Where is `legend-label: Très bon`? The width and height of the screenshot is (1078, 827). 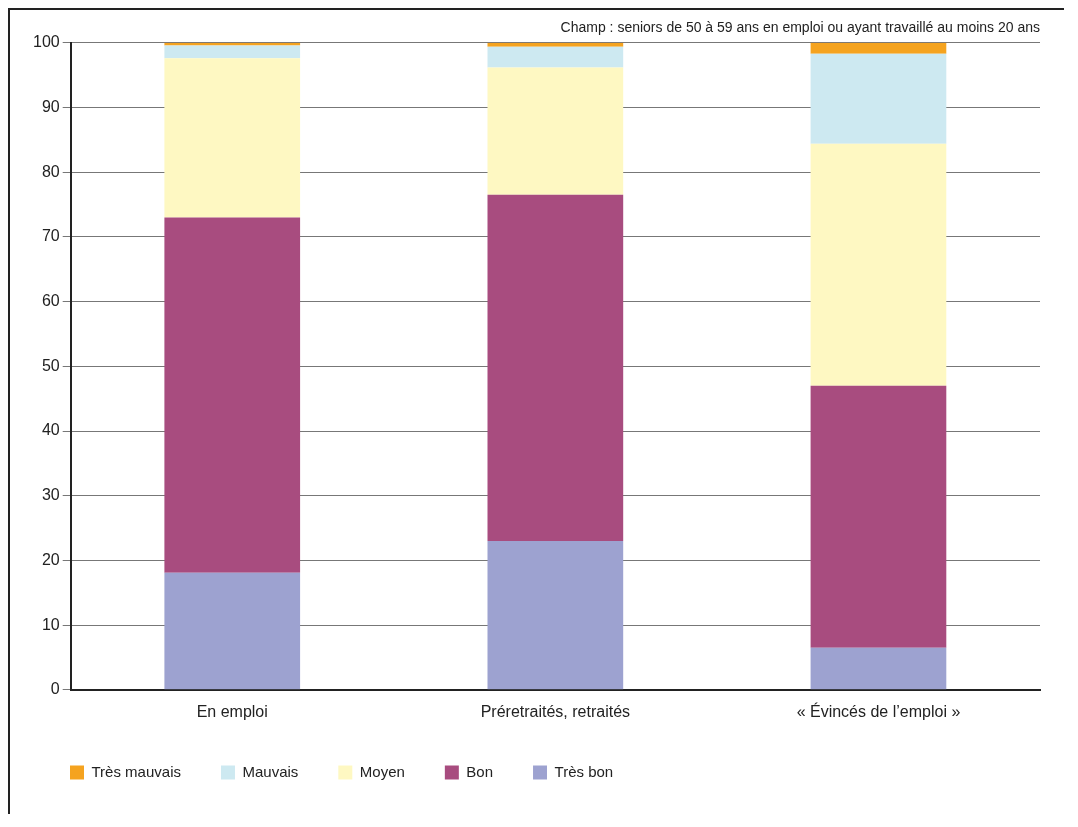
legend-label: Très bon is located at coordinates (584, 771).